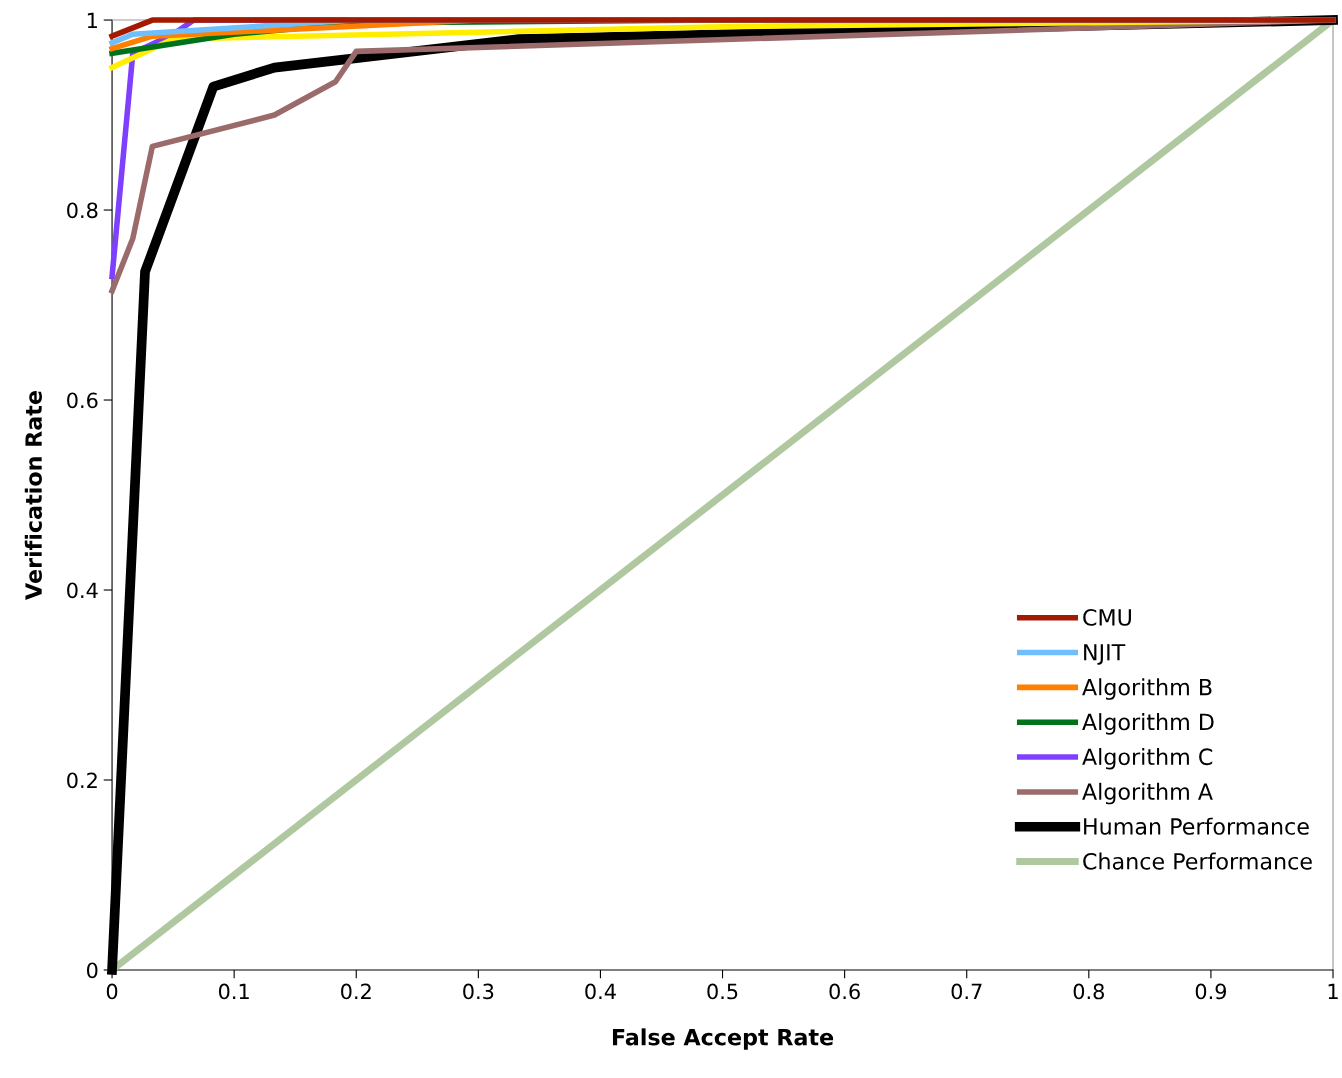  Describe the element at coordinates (112, 991) in the screenshot. I see `x-tick-label: 0` at that location.